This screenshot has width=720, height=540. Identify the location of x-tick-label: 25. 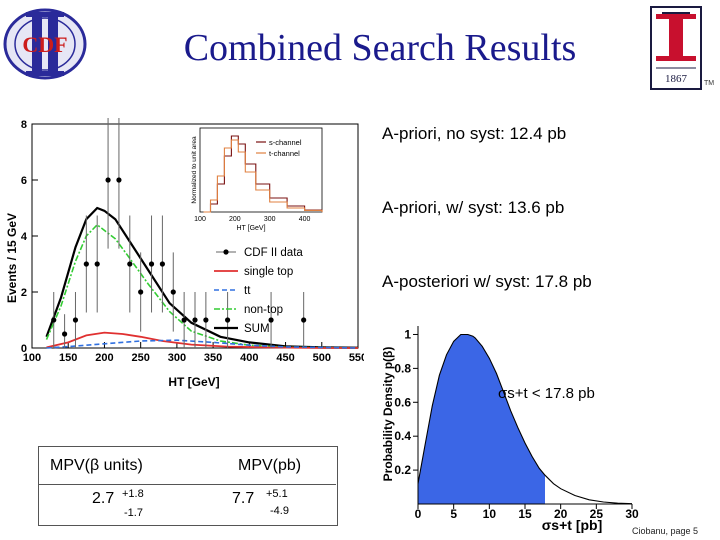
(597, 514).